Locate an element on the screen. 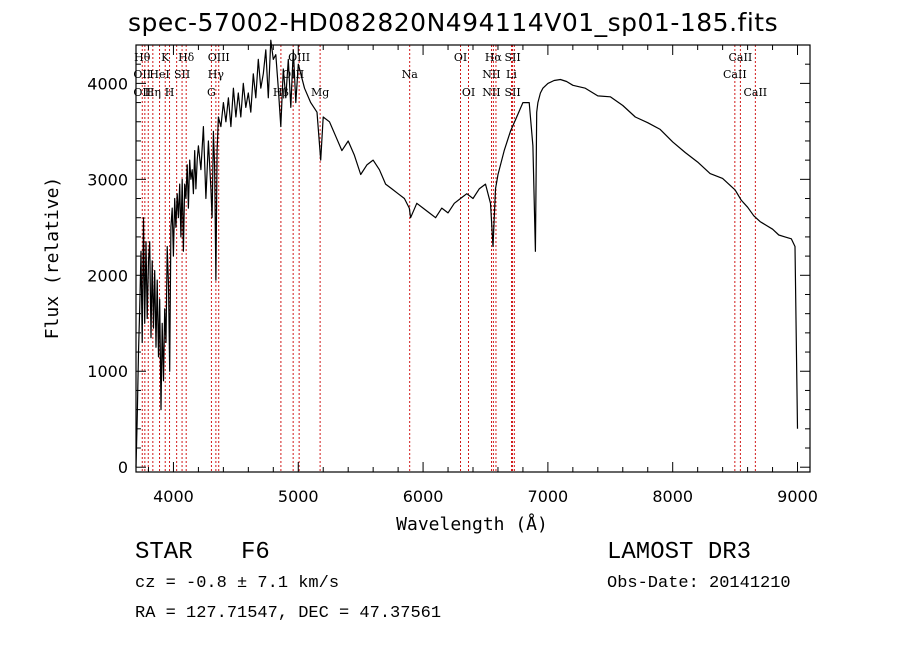 Image resolution: width=900 pixels, height=649 pixels. line-marker-label: Na is located at coordinates (410, 74).